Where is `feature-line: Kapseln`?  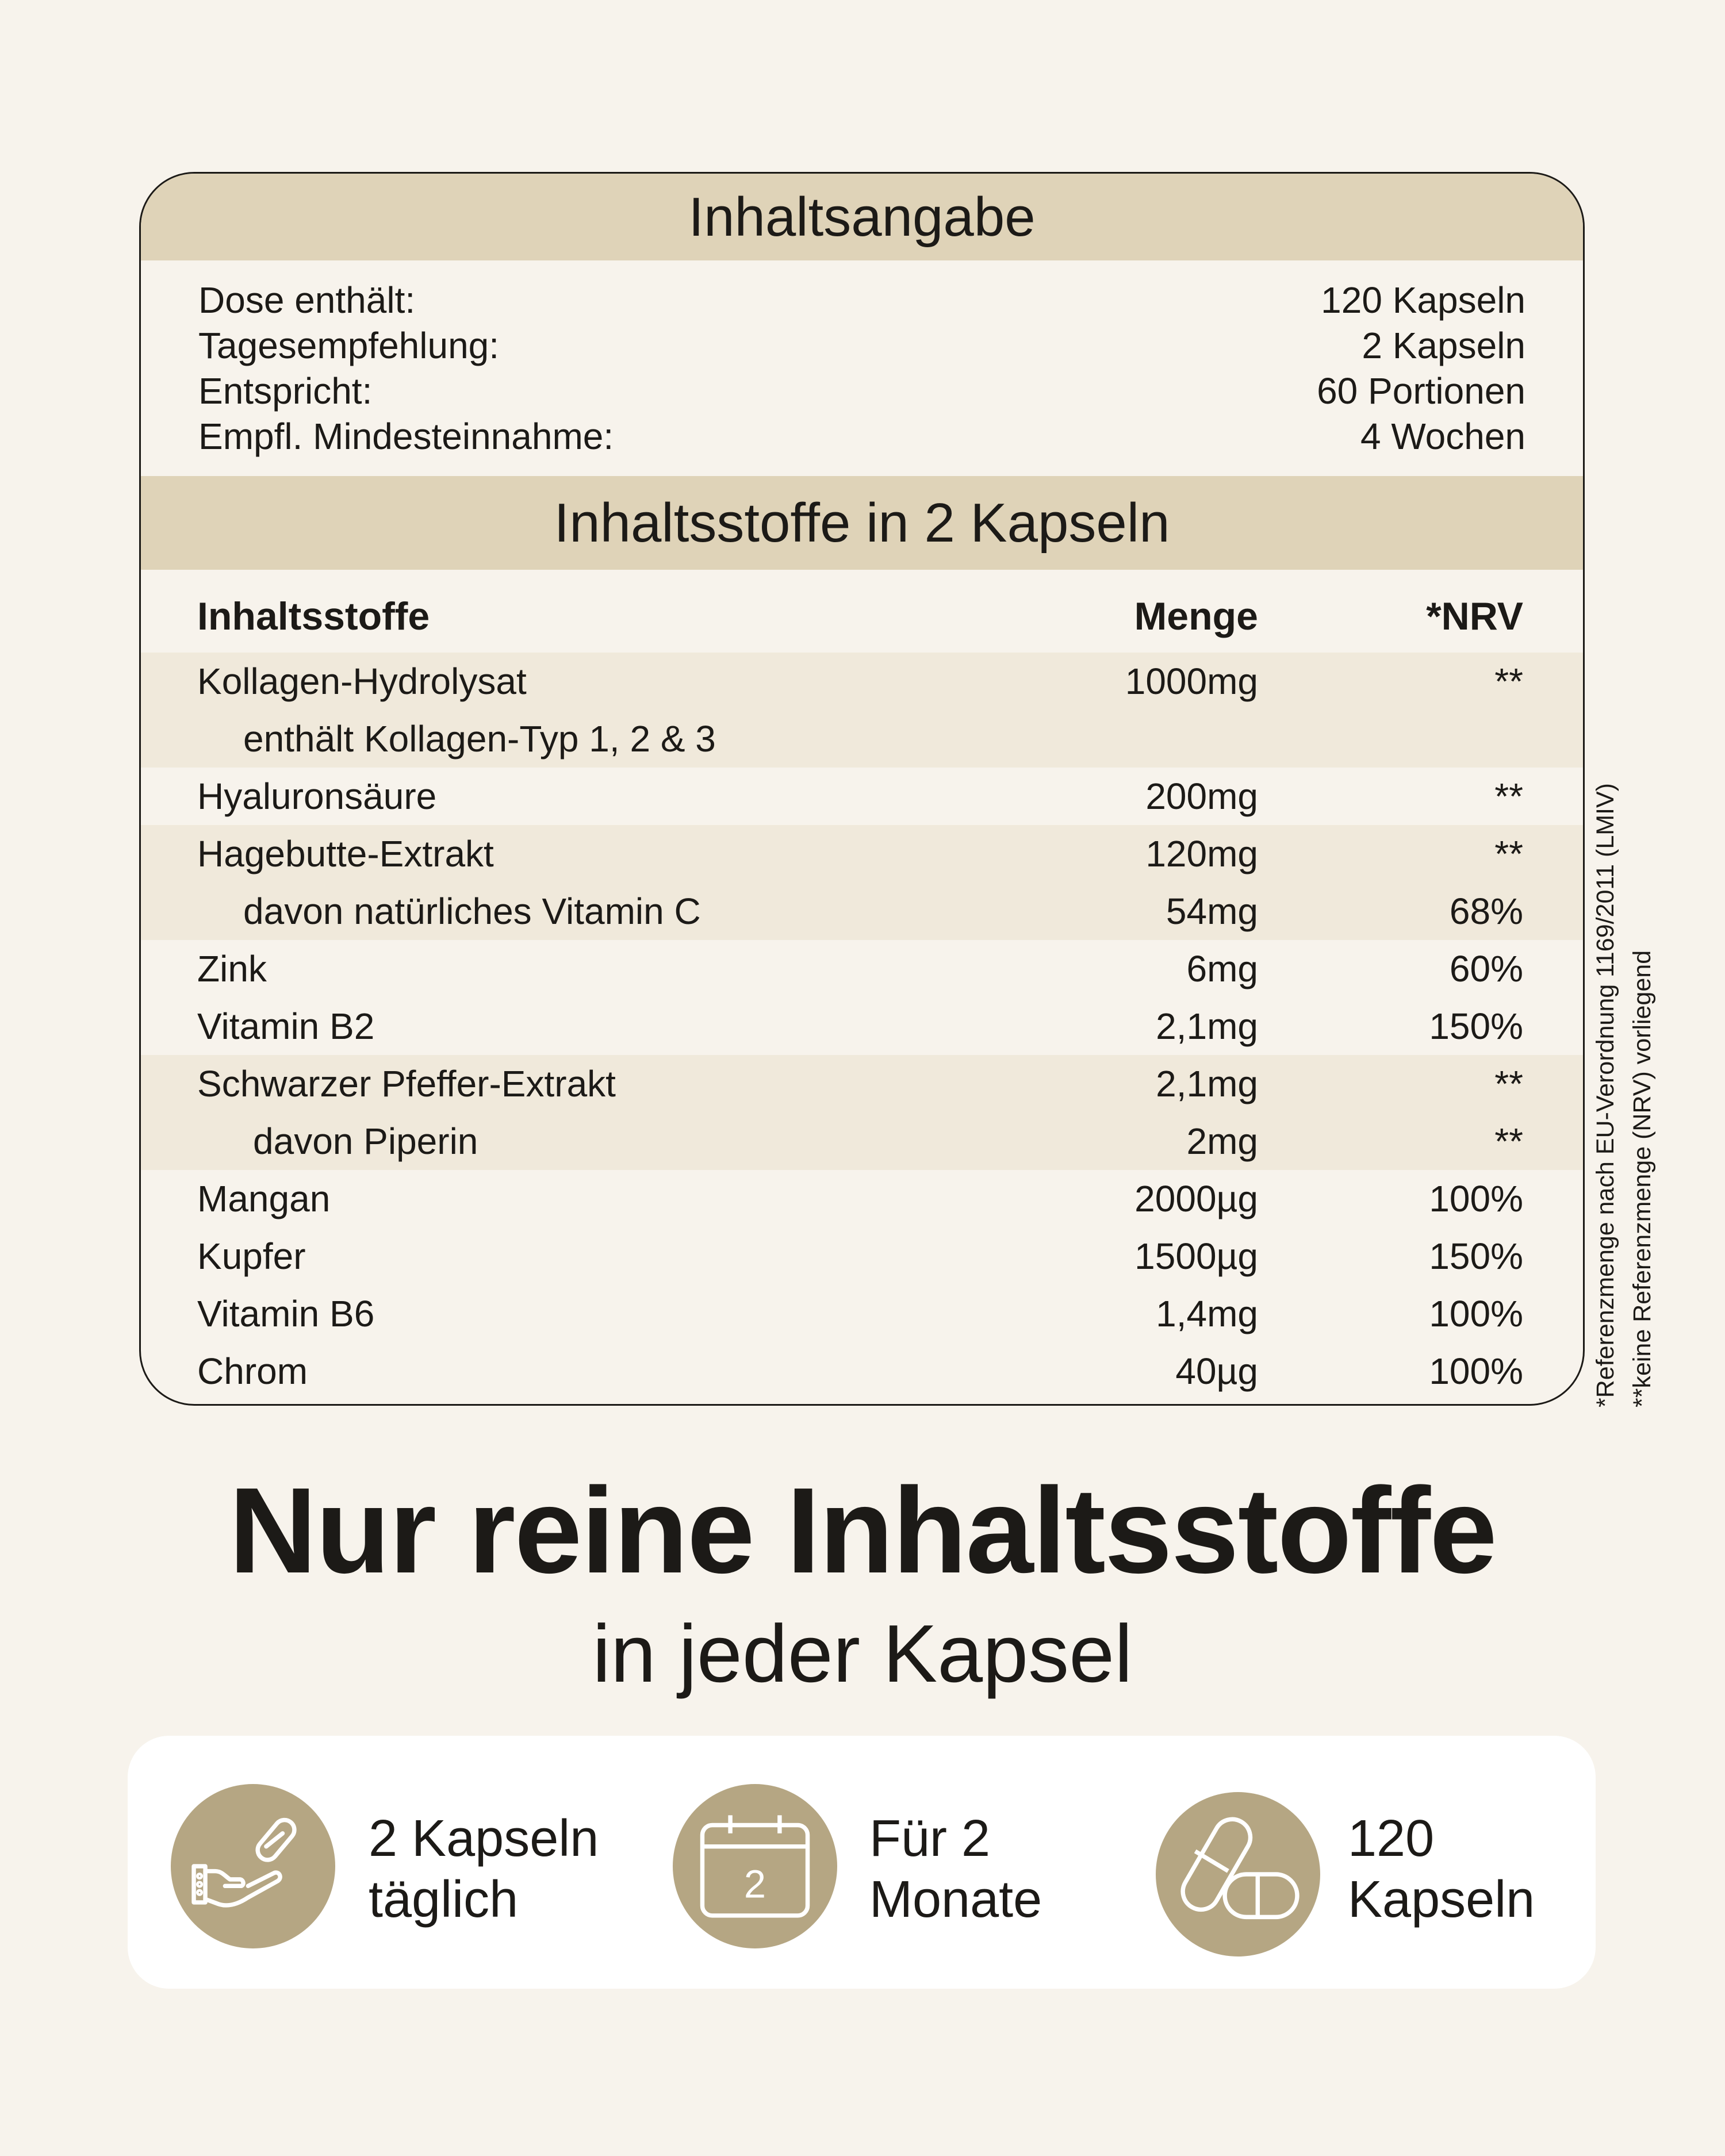
feature-line: Kapseln is located at coordinates (1441, 1899).